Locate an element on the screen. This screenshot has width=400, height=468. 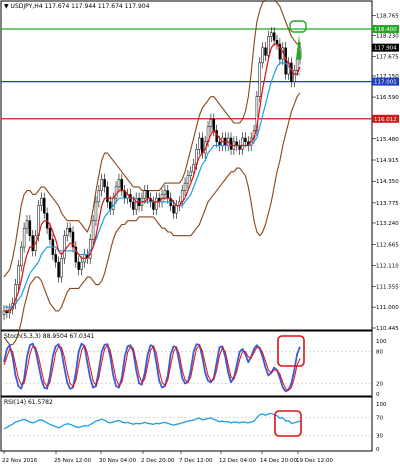
level-label: 118.400 is located at coordinates (385, 30).